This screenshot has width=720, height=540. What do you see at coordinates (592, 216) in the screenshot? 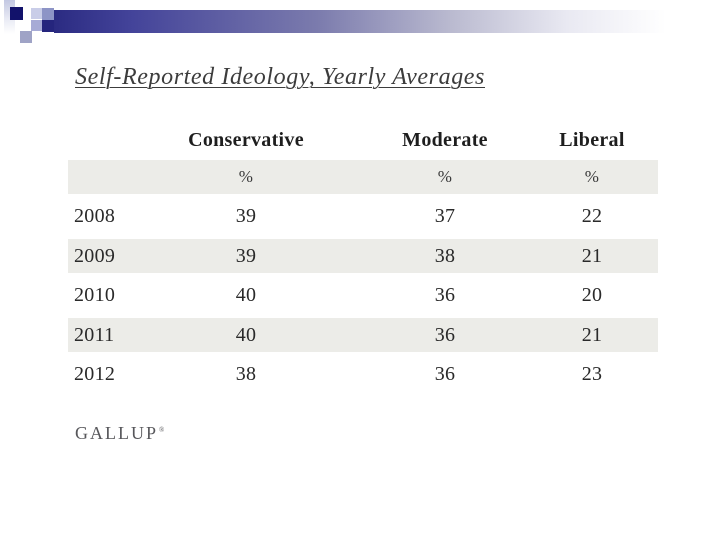
I see `value-liberal: 22` at bounding box center [592, 216].